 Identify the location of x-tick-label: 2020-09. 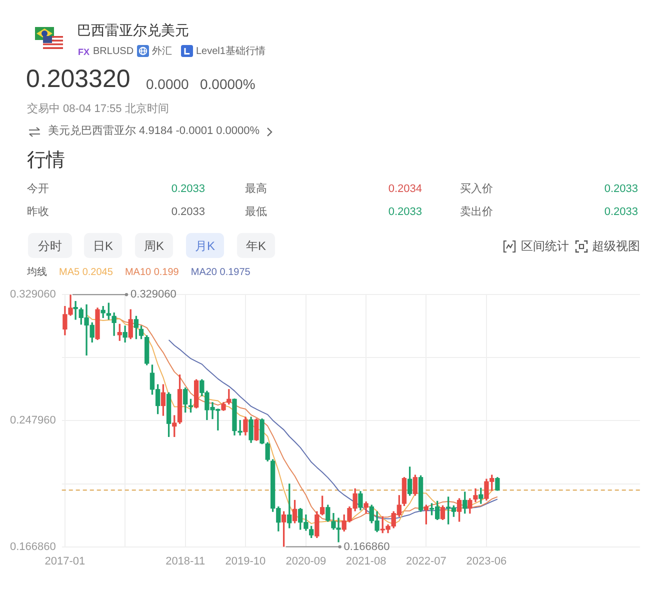
(306, 561).